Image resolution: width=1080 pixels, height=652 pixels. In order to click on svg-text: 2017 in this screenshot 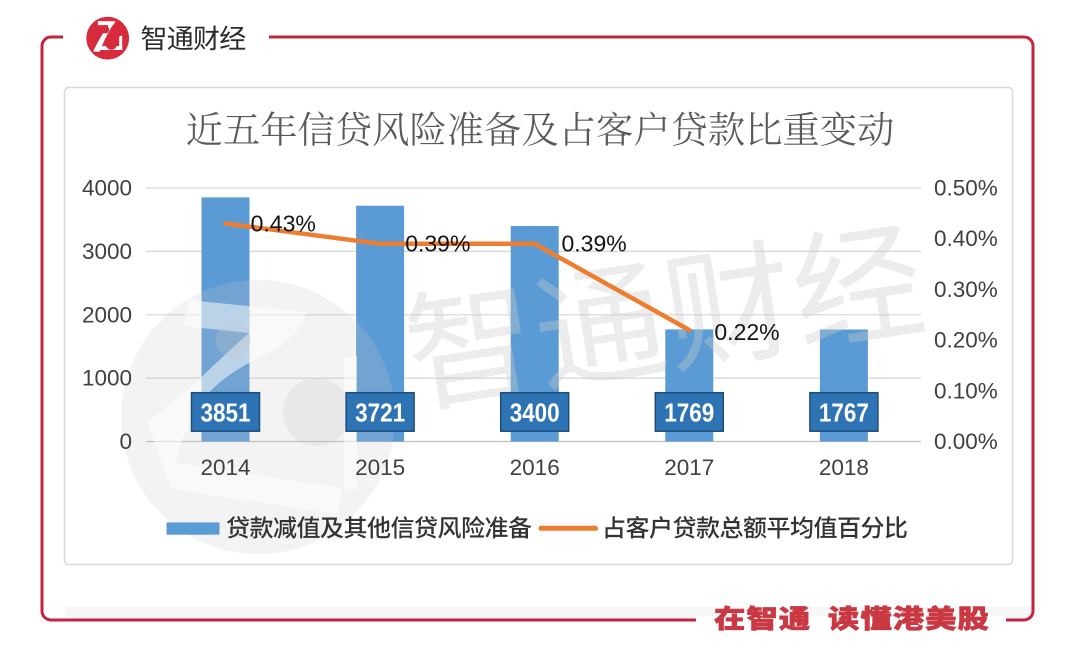, I will do `click(689, 467)`.